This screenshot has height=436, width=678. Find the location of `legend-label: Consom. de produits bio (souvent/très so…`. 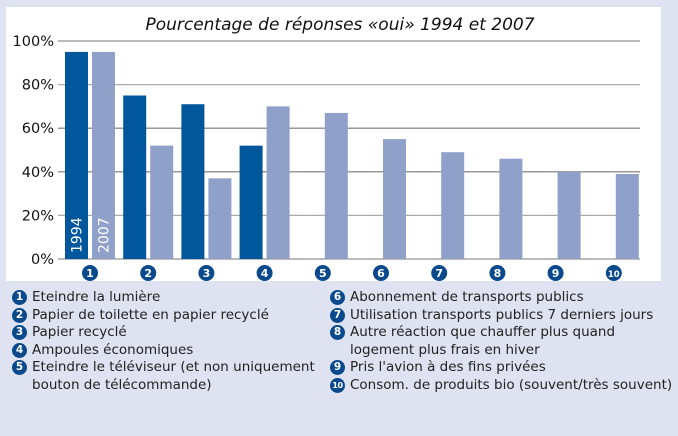

legend-label: Consom. de produits bio (souvent/très so… is located at coordinates (511, 384).